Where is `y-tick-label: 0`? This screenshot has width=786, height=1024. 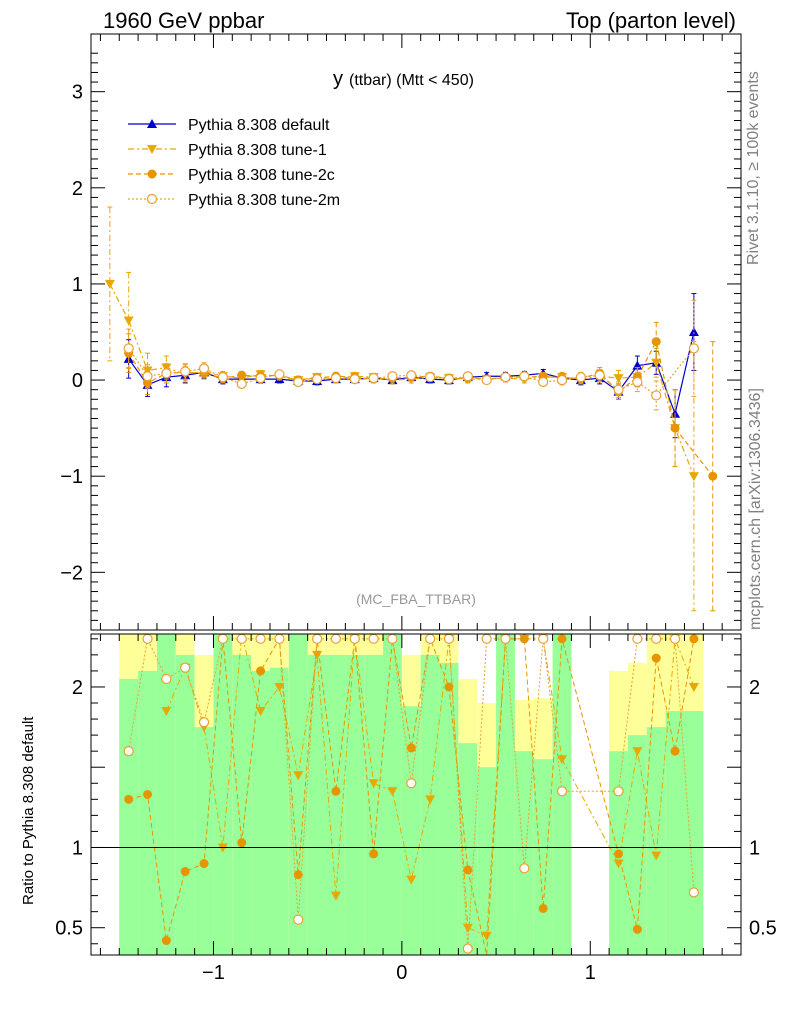 y-tick-label: 0 is located at coordinates (77, 381).